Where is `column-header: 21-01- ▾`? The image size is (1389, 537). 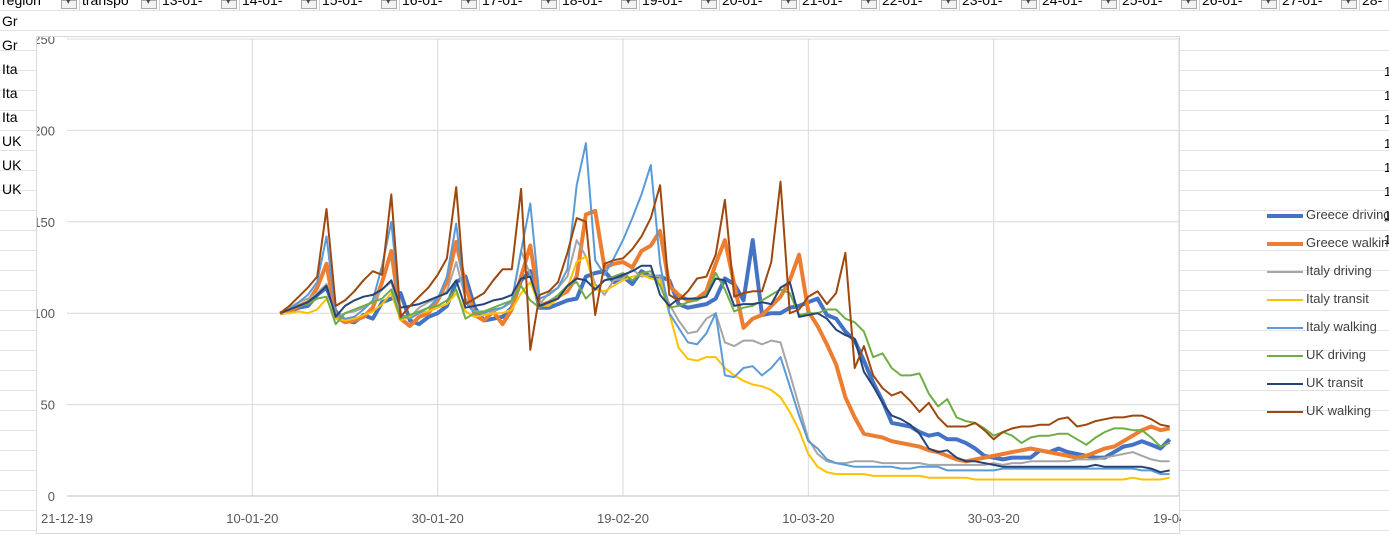
column-header: 21-01- ▾ is located at coordinates (840, 5).